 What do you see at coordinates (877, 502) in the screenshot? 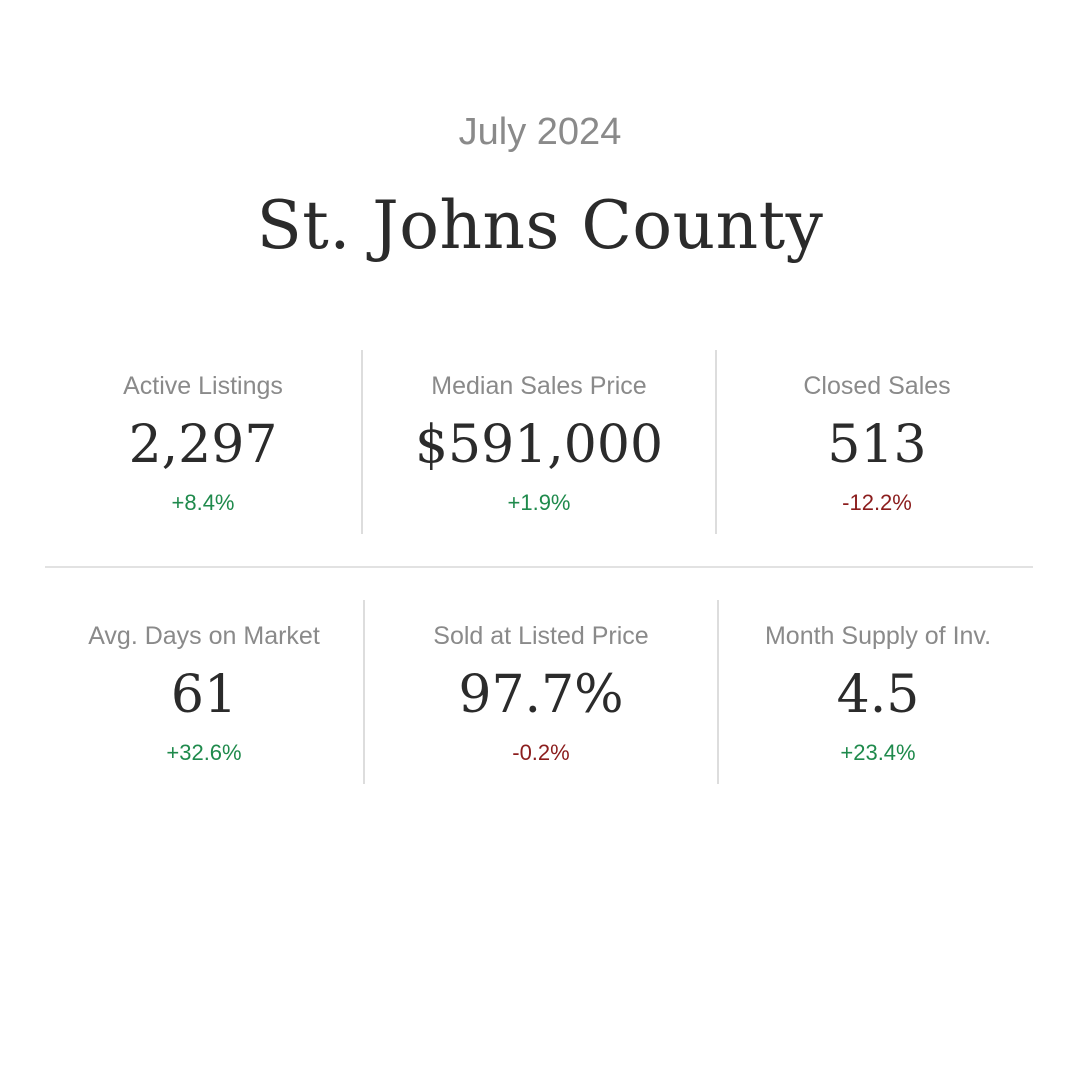
I see `stat-change: -12.2%` at bounding box center [877, 502].